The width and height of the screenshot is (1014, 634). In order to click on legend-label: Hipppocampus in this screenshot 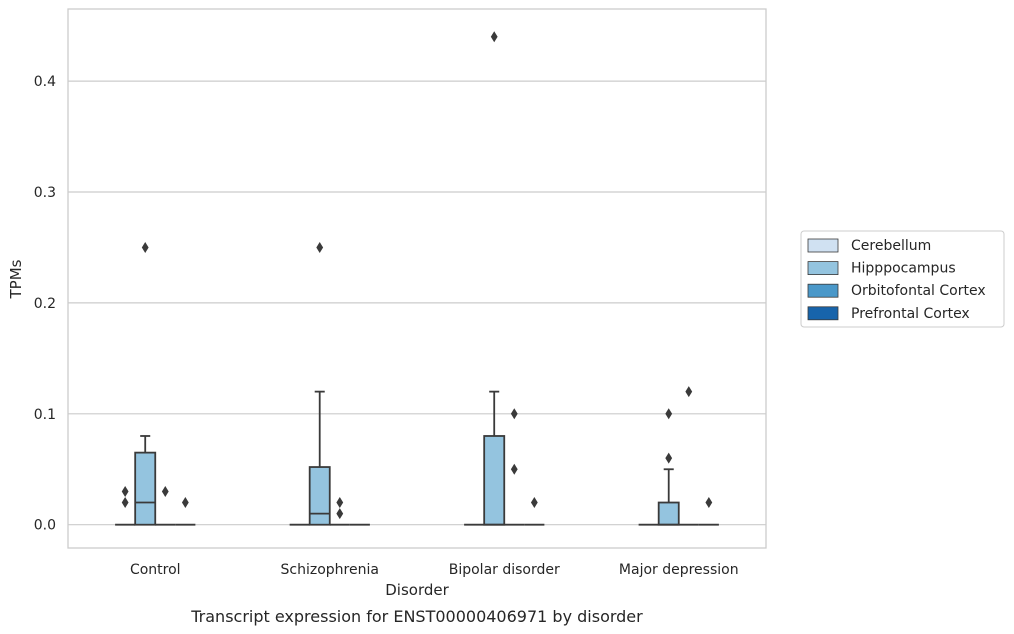, I will do `click(903, 269)`.